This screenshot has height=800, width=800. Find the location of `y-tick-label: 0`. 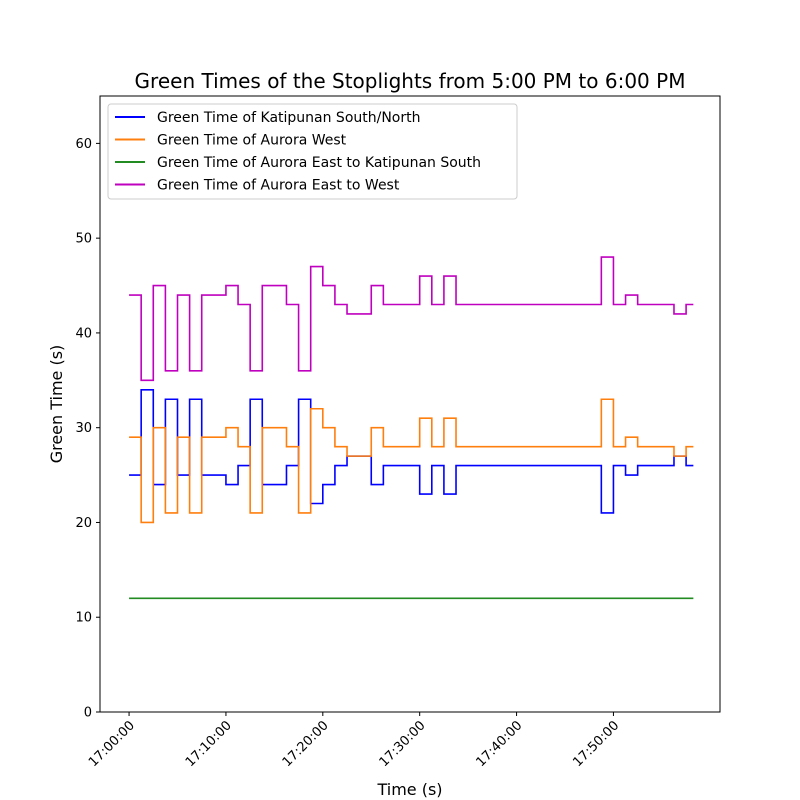

y-tick-label: 0 is located at coordinates (88, 713).